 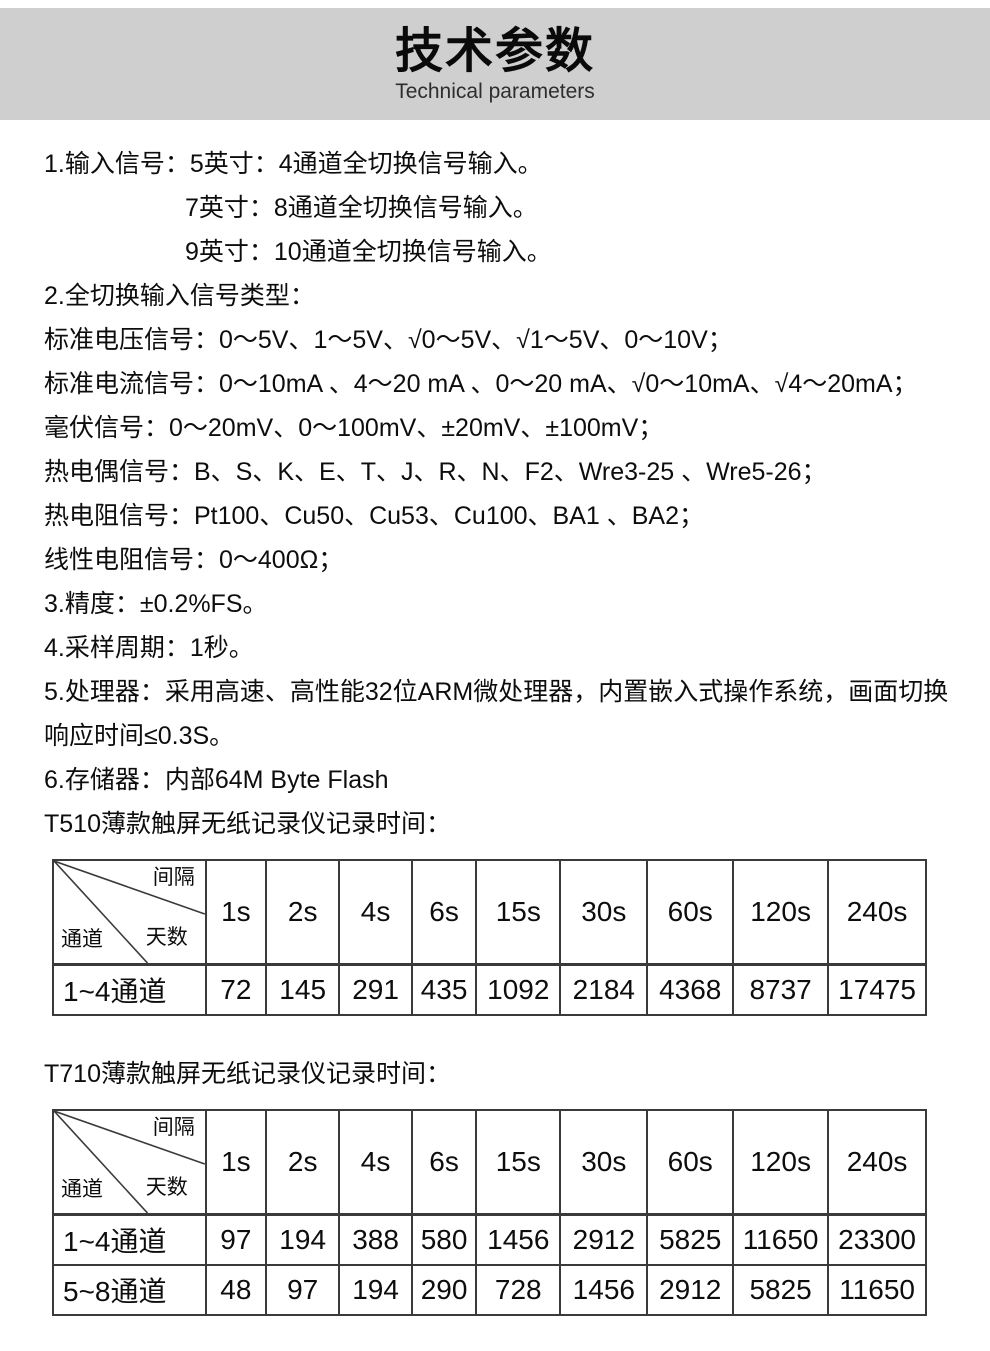 What do you see at coordinates (302, 989) in the screenshot?
I see `value-cell: 145` at bounding box center [302, 989].